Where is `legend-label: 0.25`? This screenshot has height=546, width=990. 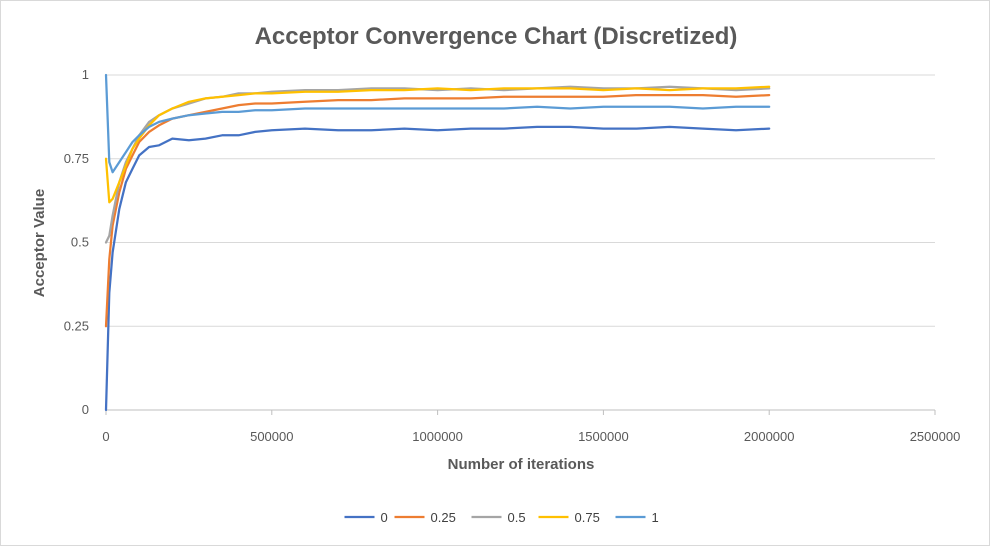 legend-label: 0.25 is located at coordinates (443, 517).